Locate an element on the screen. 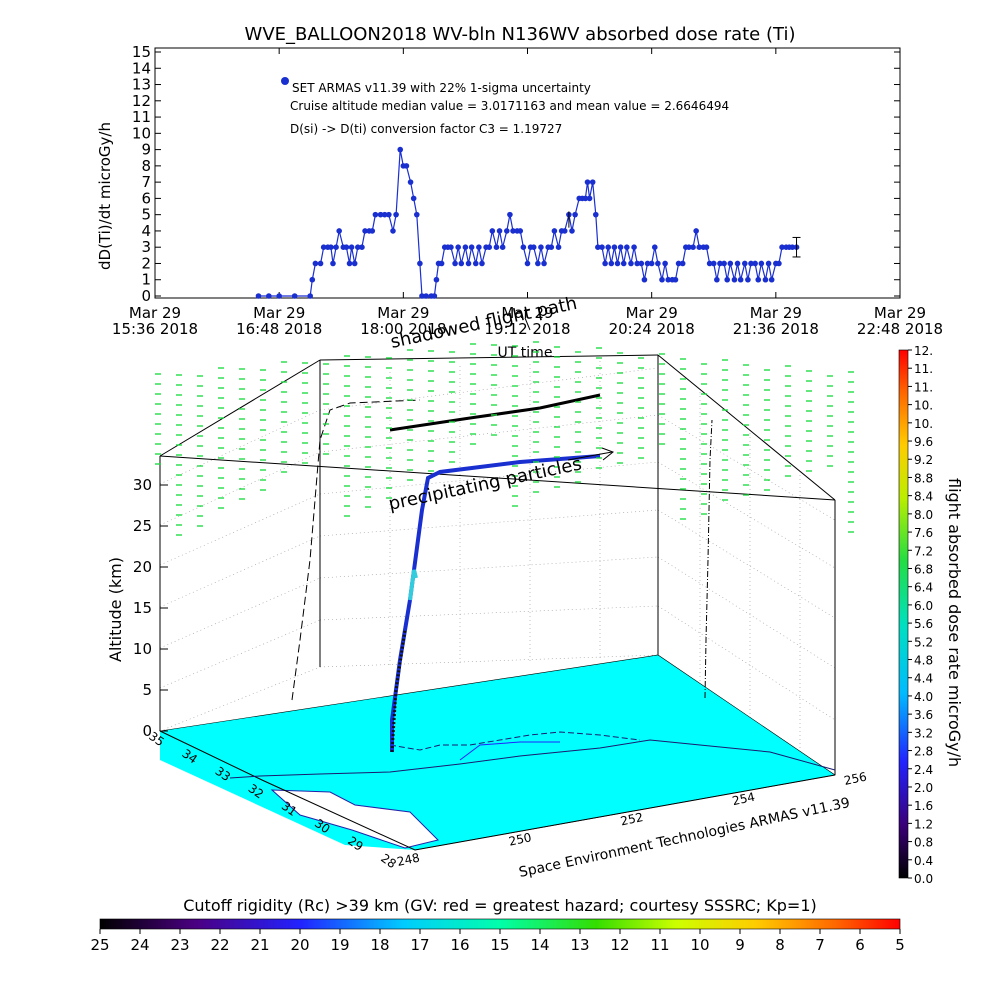  rigidity-colorbar-tick-label: 25 is located at coordinates (99, 945).